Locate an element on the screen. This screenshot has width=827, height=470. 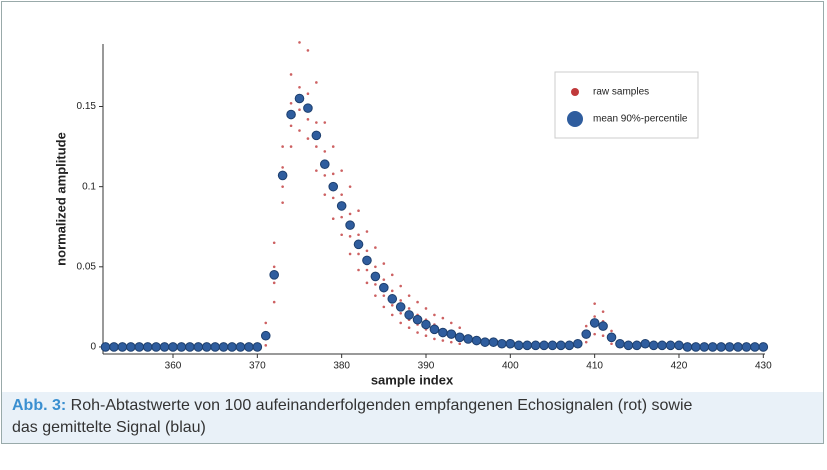
y-tick-label: 0.15 is located at coordinates (87, 106).